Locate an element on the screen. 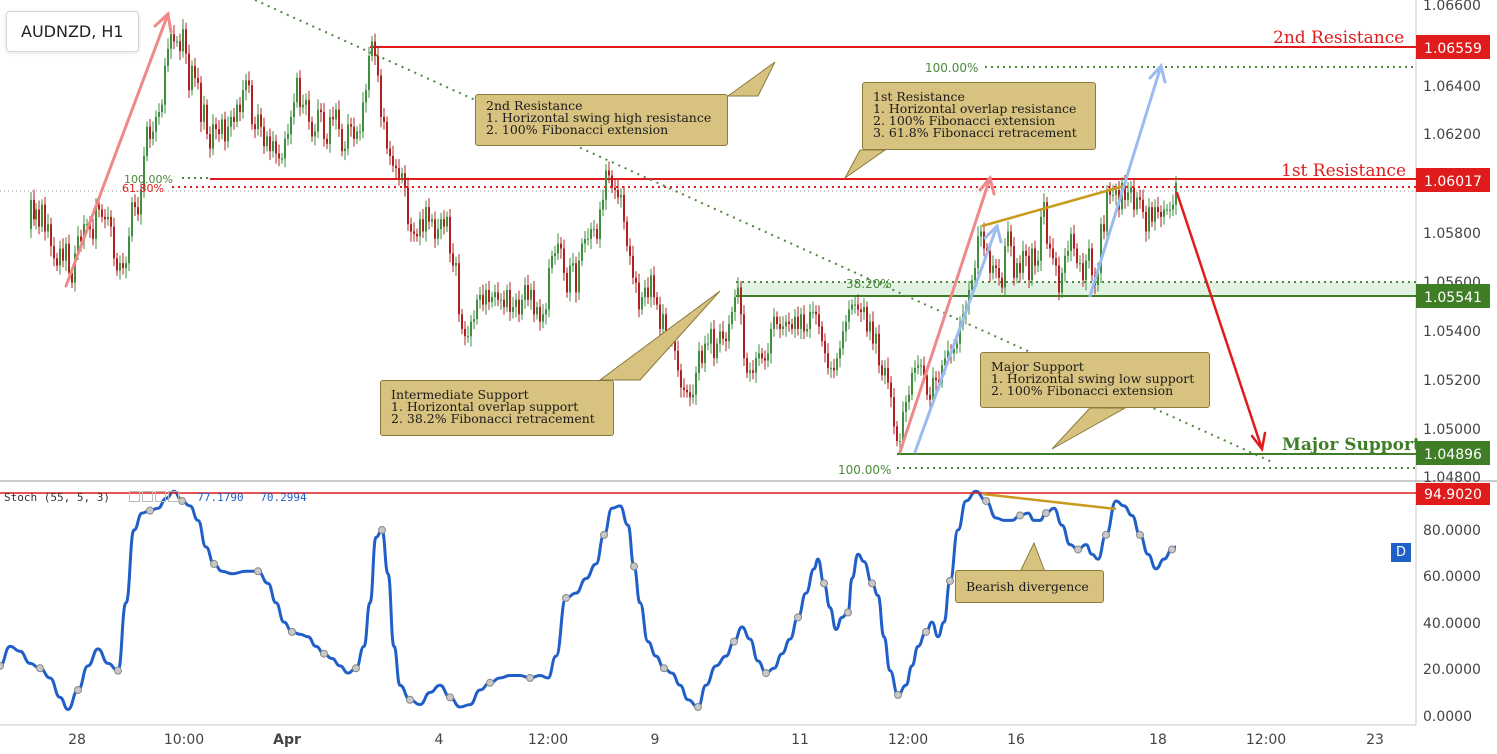 The height and width of the screenshot is (754, 1497). price-tag-intermediate-support: 1.05541 is located at coordinates (1453, 296).